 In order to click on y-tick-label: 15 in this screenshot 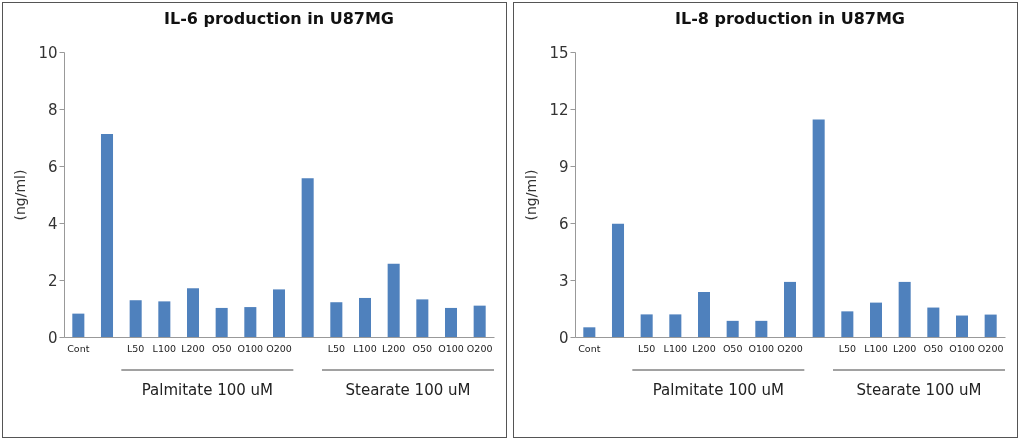, I will do `click(559, 52)`.